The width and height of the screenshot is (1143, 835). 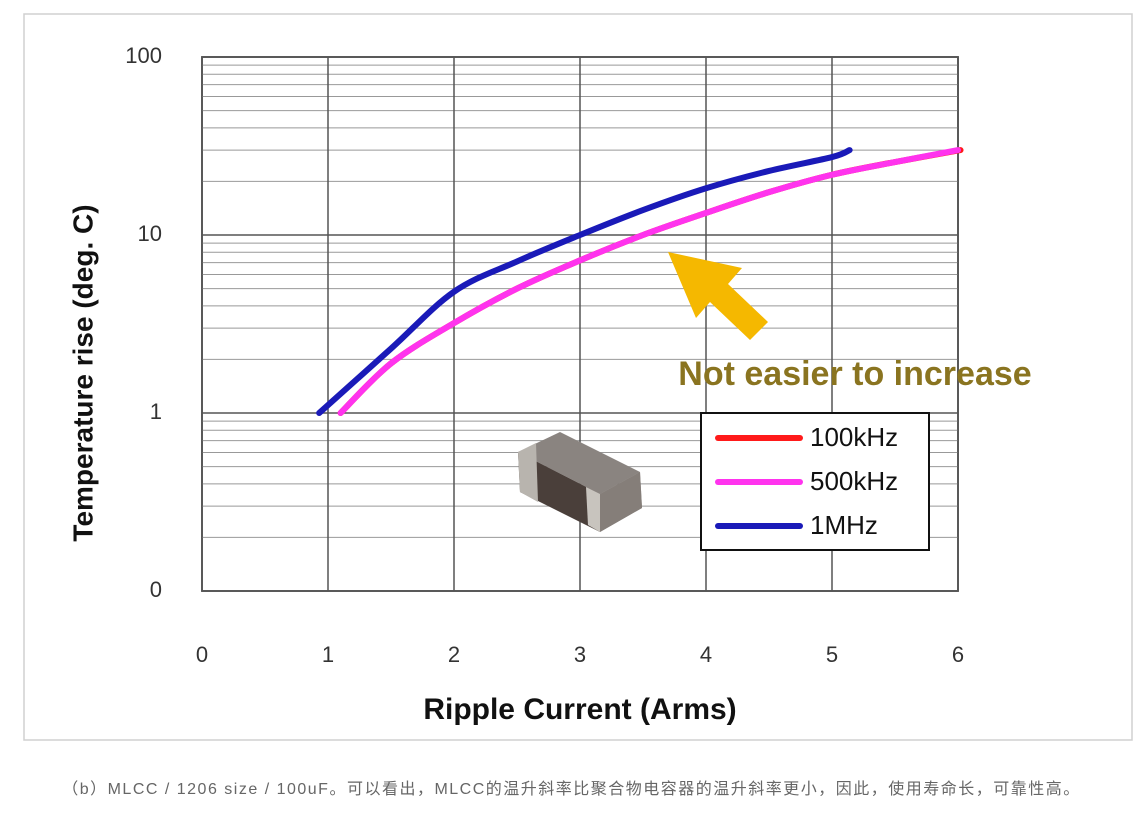 What do you see at coordinates (580, 654) in the screenshot?
I see `x-tick-label: 3` at bounding box center [580, 654].